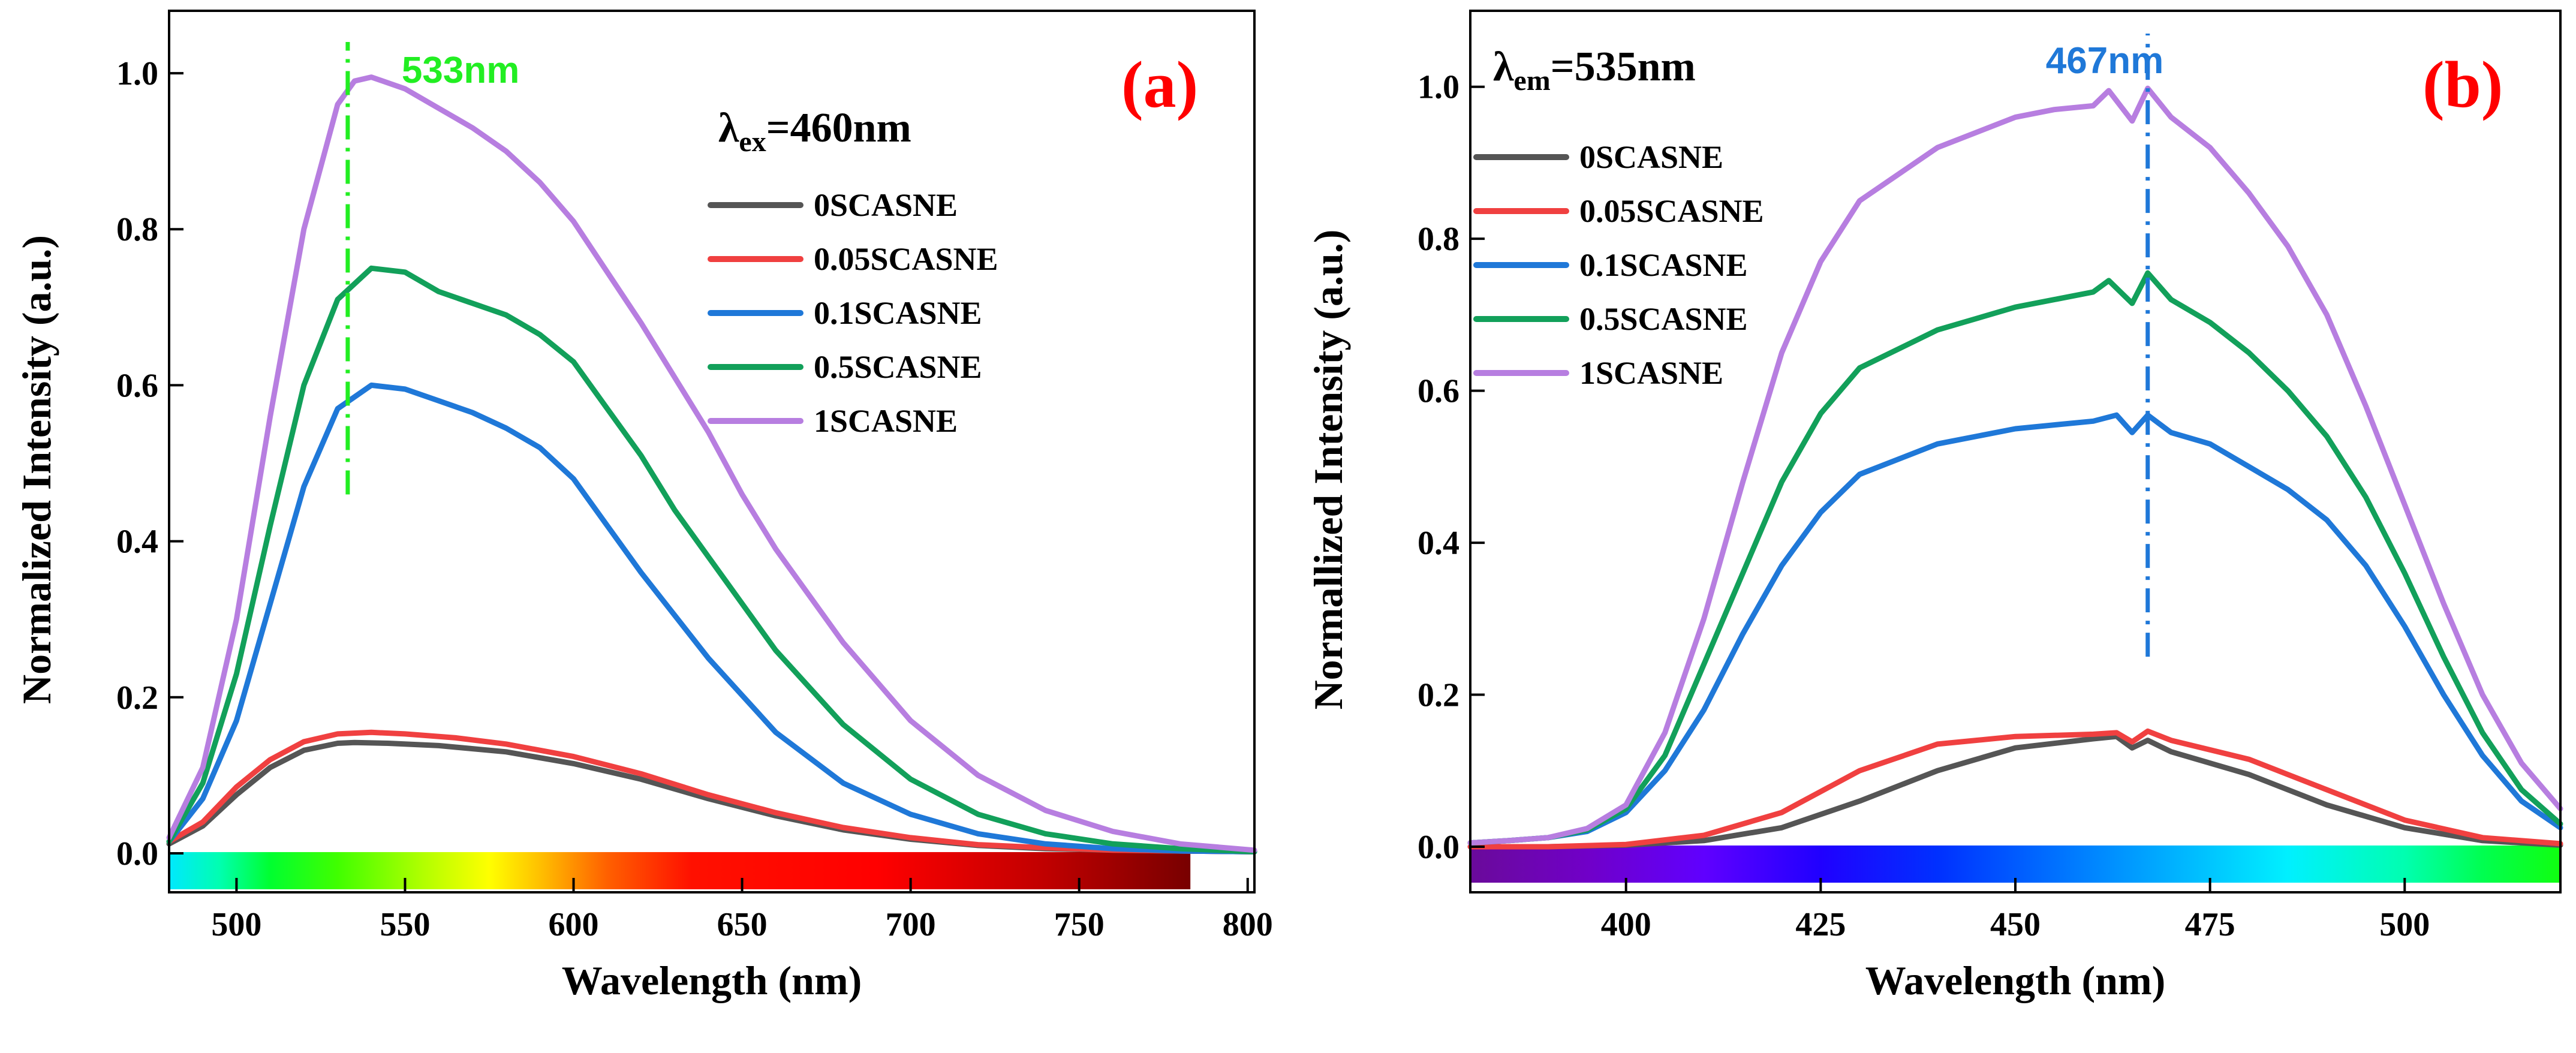 This screenshot has height=1053, width=2576. Describe the element at coordinates (2104, 61) in the screenshot. I see `panel-b-peak-label: 467nm` at that location.